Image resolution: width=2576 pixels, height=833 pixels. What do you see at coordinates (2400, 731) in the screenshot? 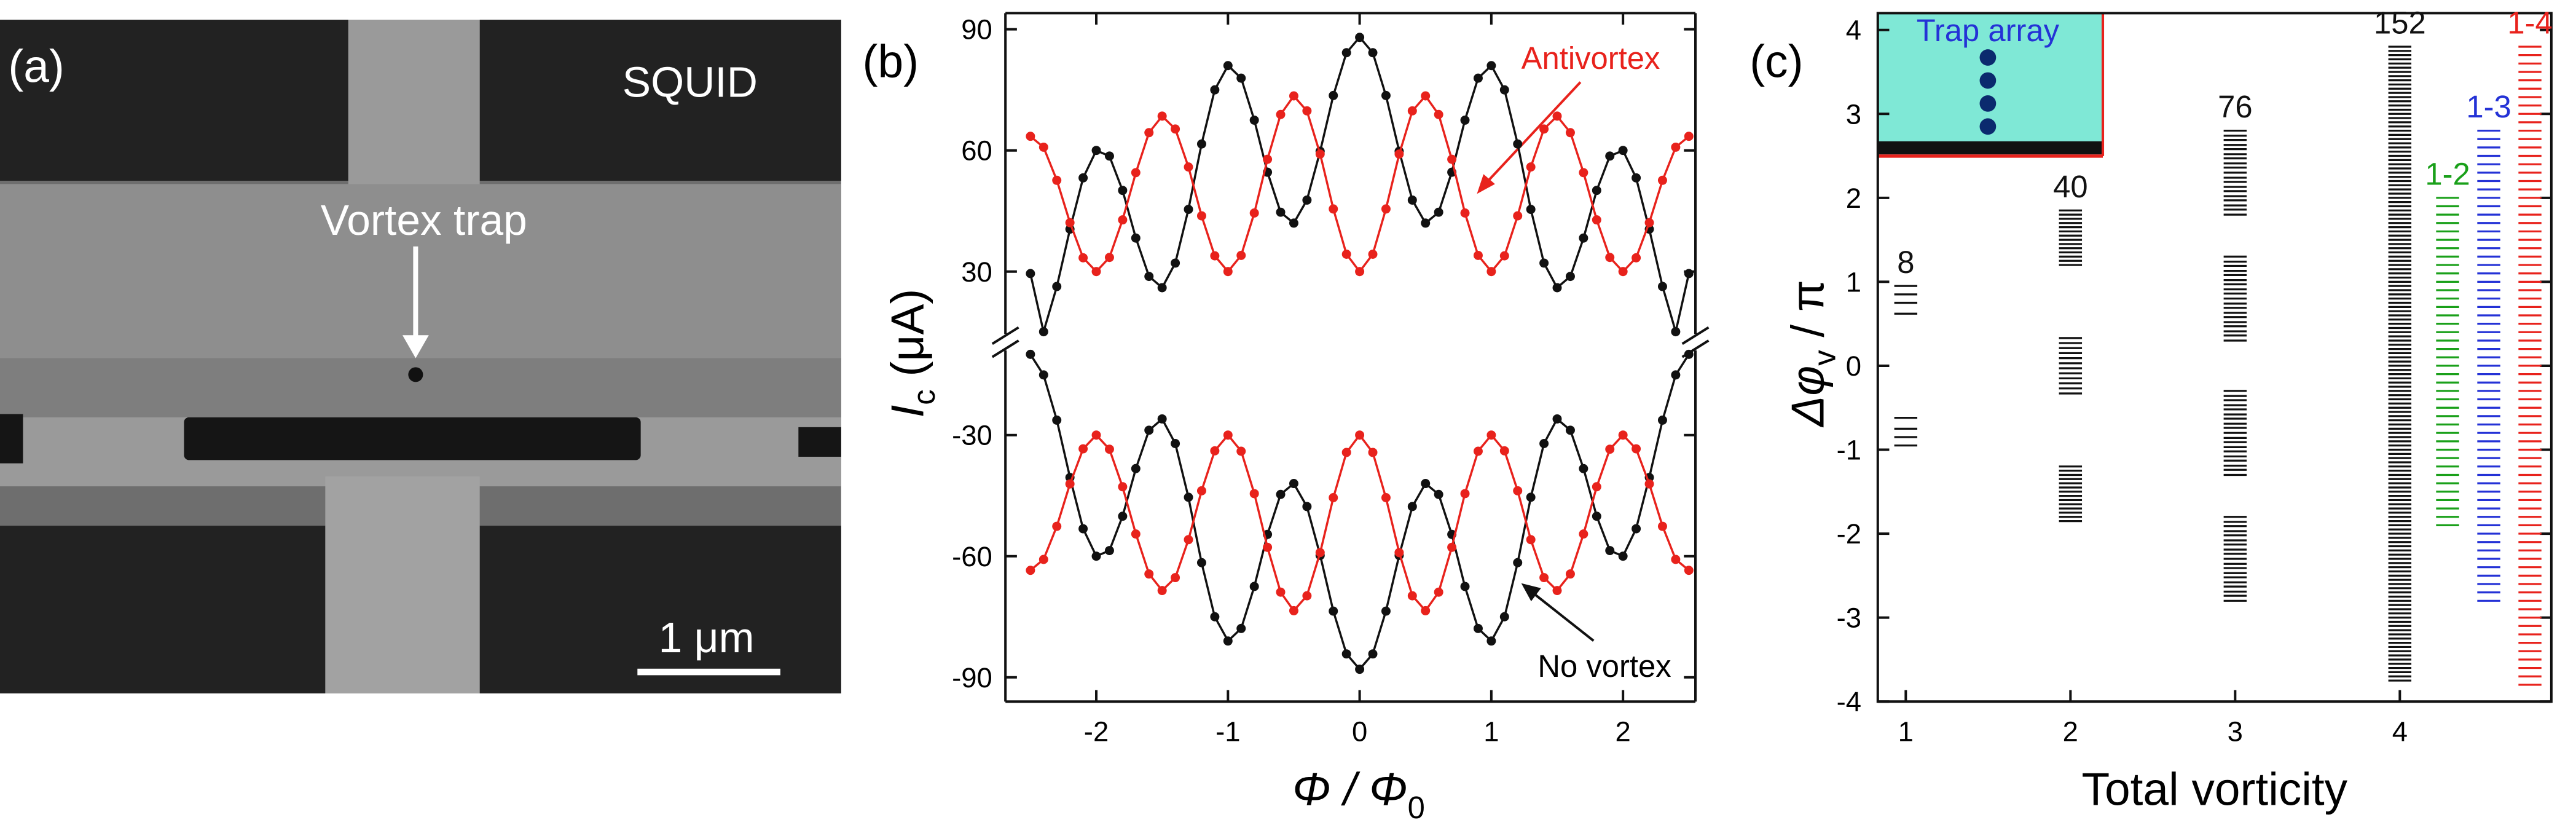
I see `x-tick-label: 4` at bounding box center [2400, 731].